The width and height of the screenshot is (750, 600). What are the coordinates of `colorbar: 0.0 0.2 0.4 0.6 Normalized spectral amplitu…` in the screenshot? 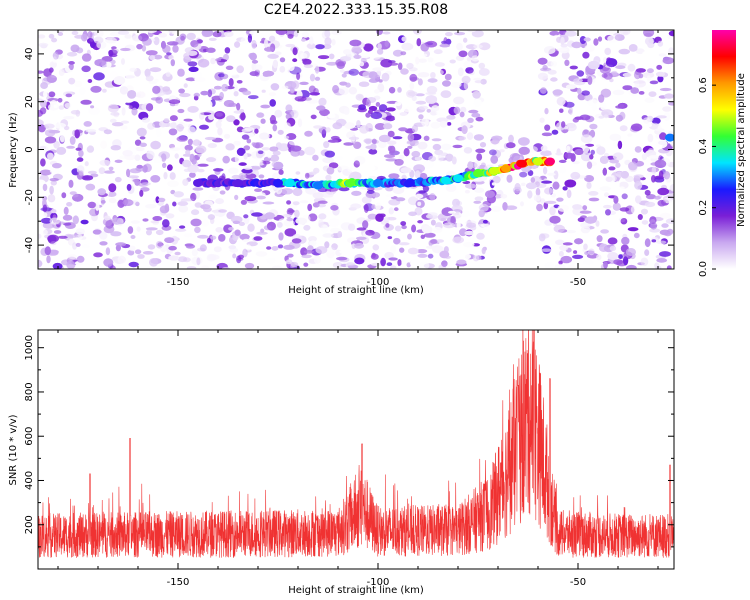 It's located at (722, 153).